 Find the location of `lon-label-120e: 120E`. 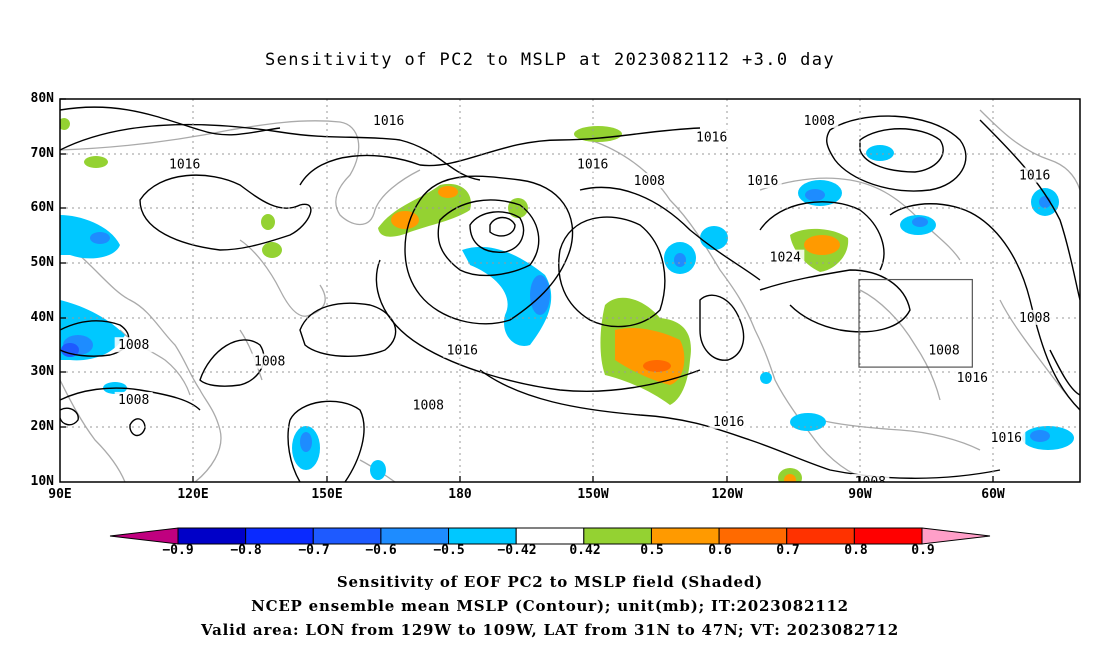

lon-label-120e: 120E is located at coordinates (193, 494).